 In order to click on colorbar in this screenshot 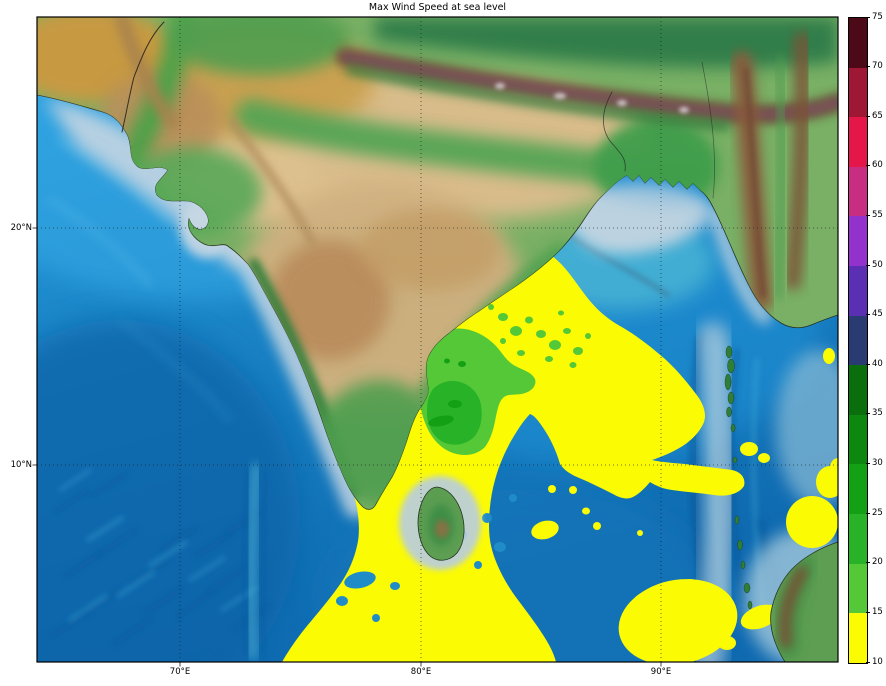, I will do `click(858, 340)`.